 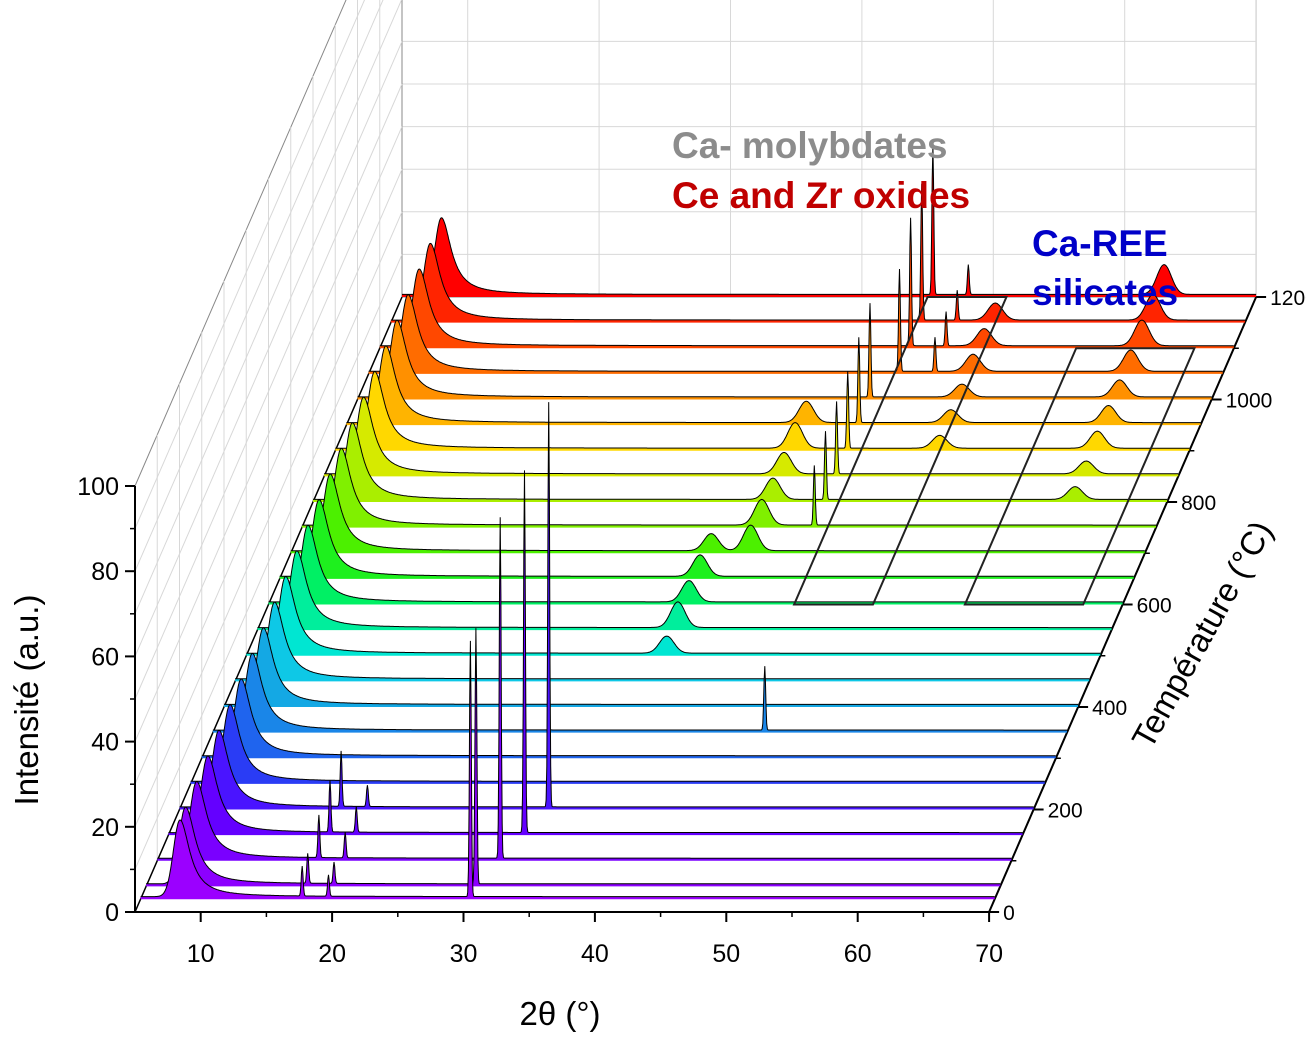 What do you see at coordinates (201, 954) in the screenshot?
I see `x-tick-label: 10` at bounding box center [201, 954].